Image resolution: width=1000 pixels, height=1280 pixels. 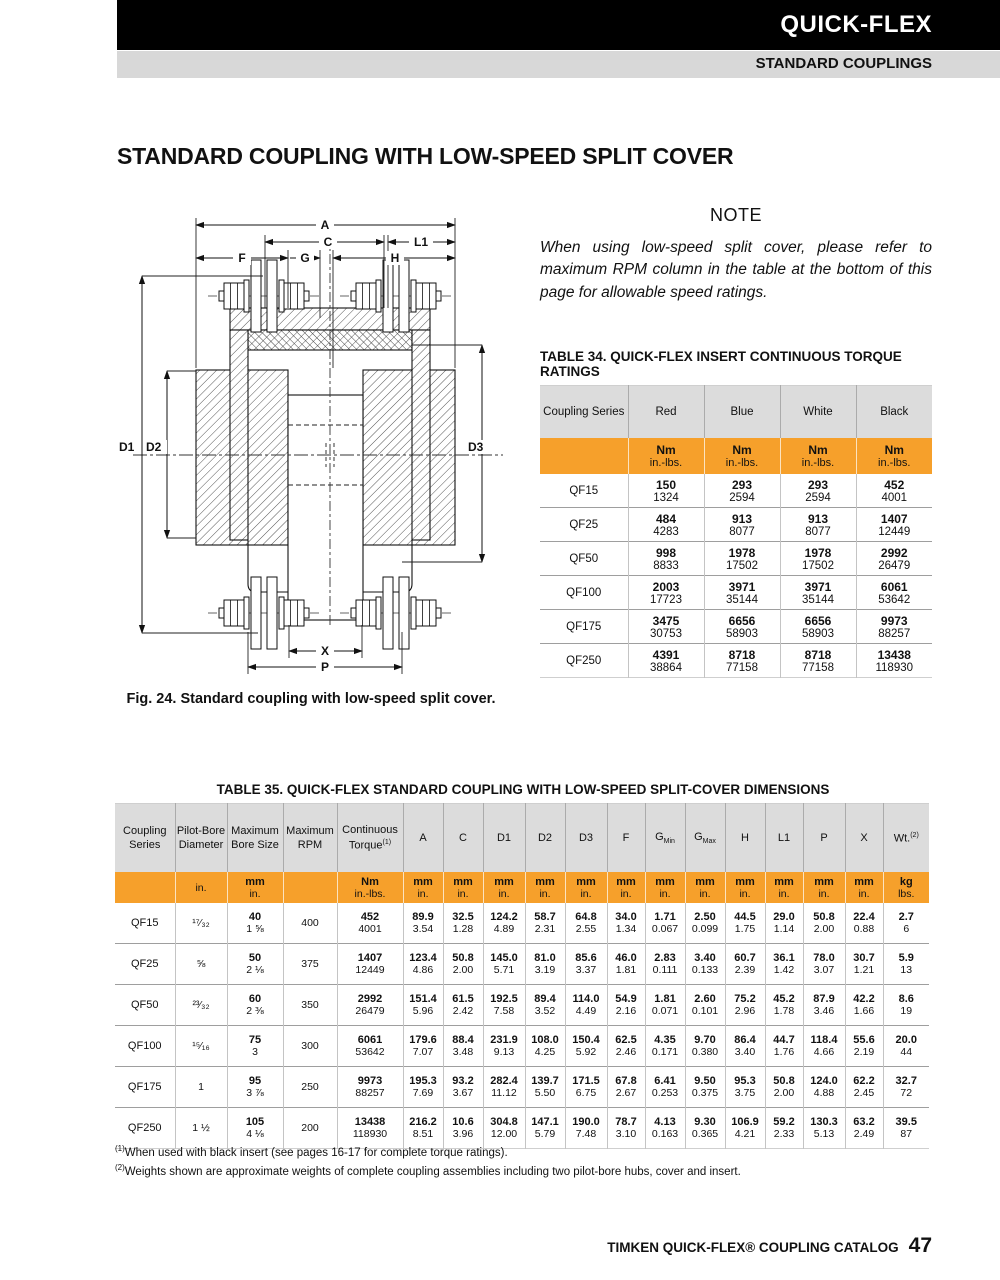 What do you see at coordinates (584, 660) in the screenshot?
I see `t34-series-label: QF250` at bounding box center [584, 660].